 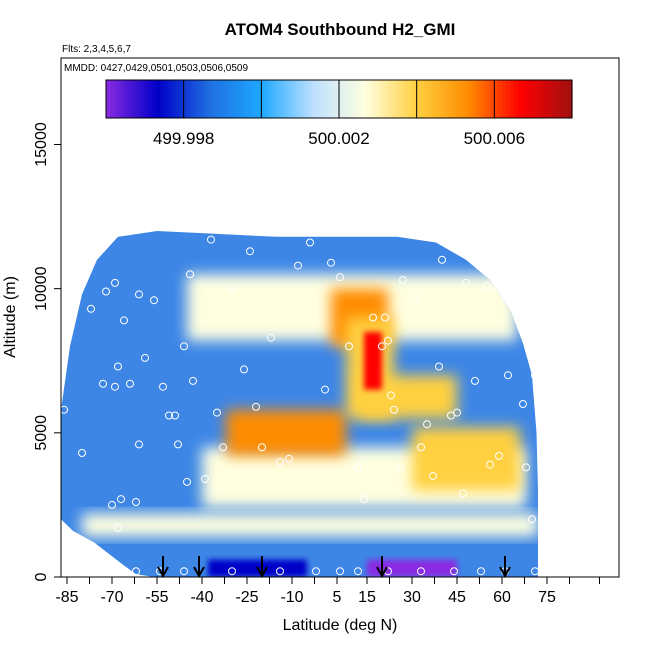 What do you see at coordinates (373, 360) in the screenshot?
I see `feature-central-plume-hot` at bounding box center [373, 360].